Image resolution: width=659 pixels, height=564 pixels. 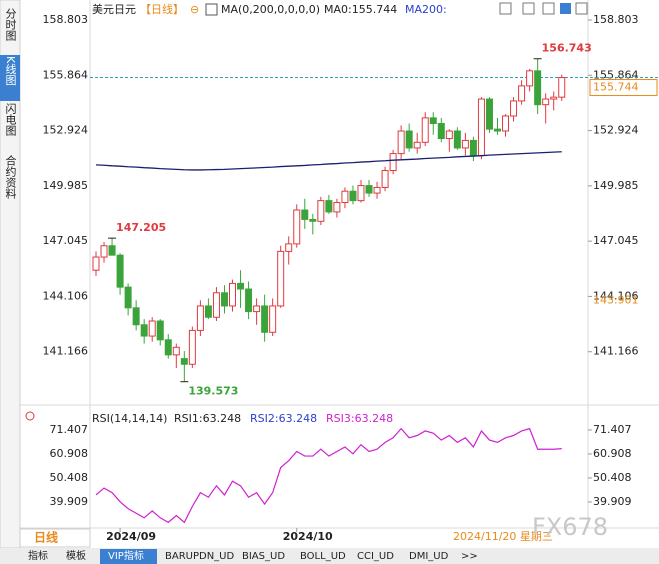 What do you see at coordinates (469, 556) in the screenshot?
I see `tab: >>` at bounding box center [469, 556].